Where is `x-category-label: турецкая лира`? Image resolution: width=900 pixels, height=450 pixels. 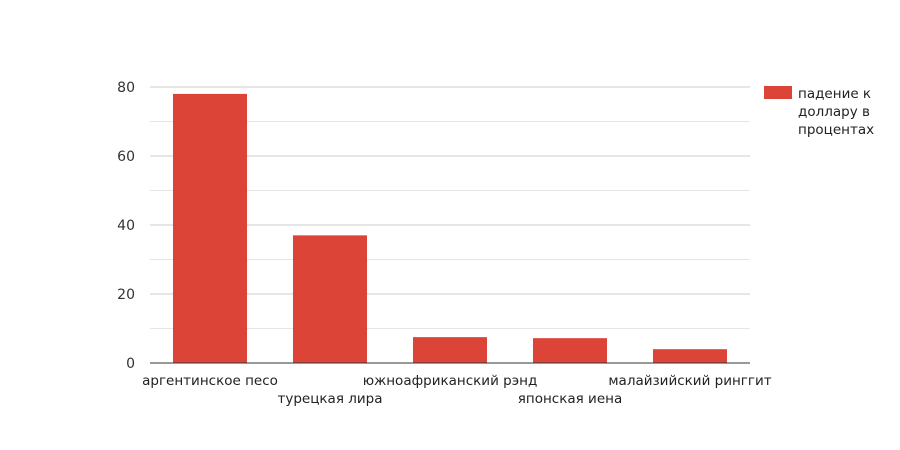 x-category-label: турецкая лира is located at coordinates (329, 399).